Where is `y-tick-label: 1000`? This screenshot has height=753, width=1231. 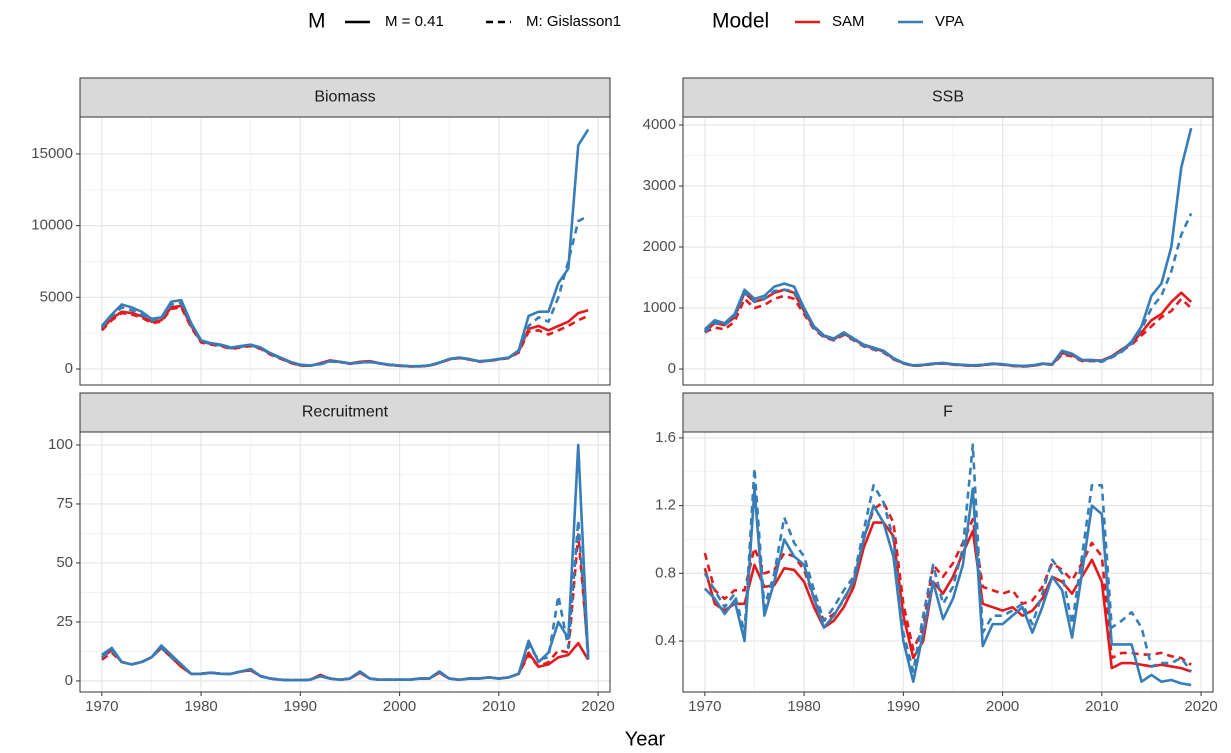
y-tick-label: 1000 is located at coordinates (659, 307).